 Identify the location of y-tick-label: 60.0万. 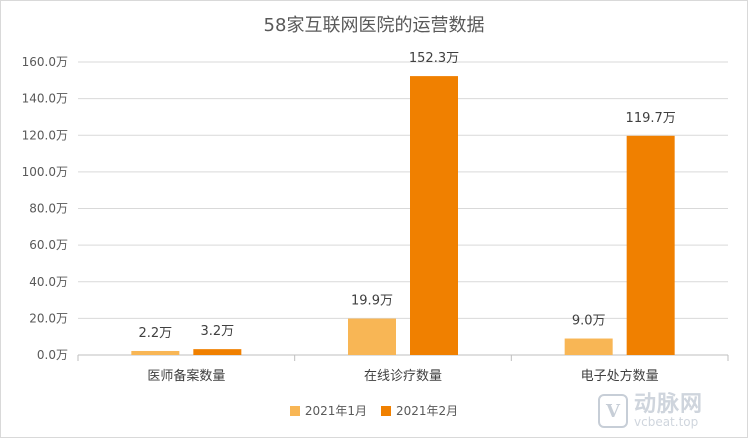
(48, 245).